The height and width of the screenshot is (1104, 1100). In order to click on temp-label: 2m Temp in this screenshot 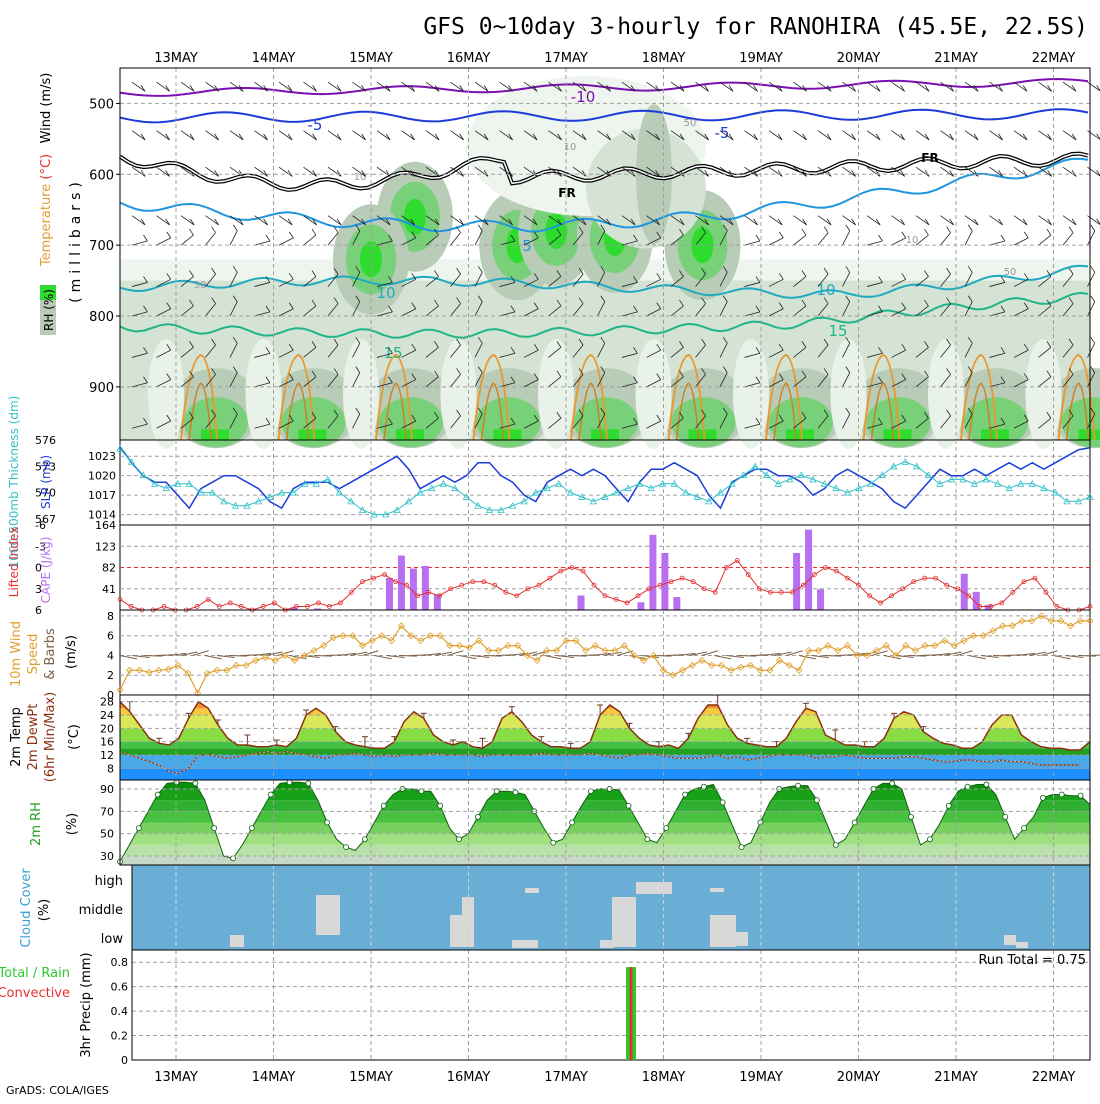, I will do `click(16, 737)`.